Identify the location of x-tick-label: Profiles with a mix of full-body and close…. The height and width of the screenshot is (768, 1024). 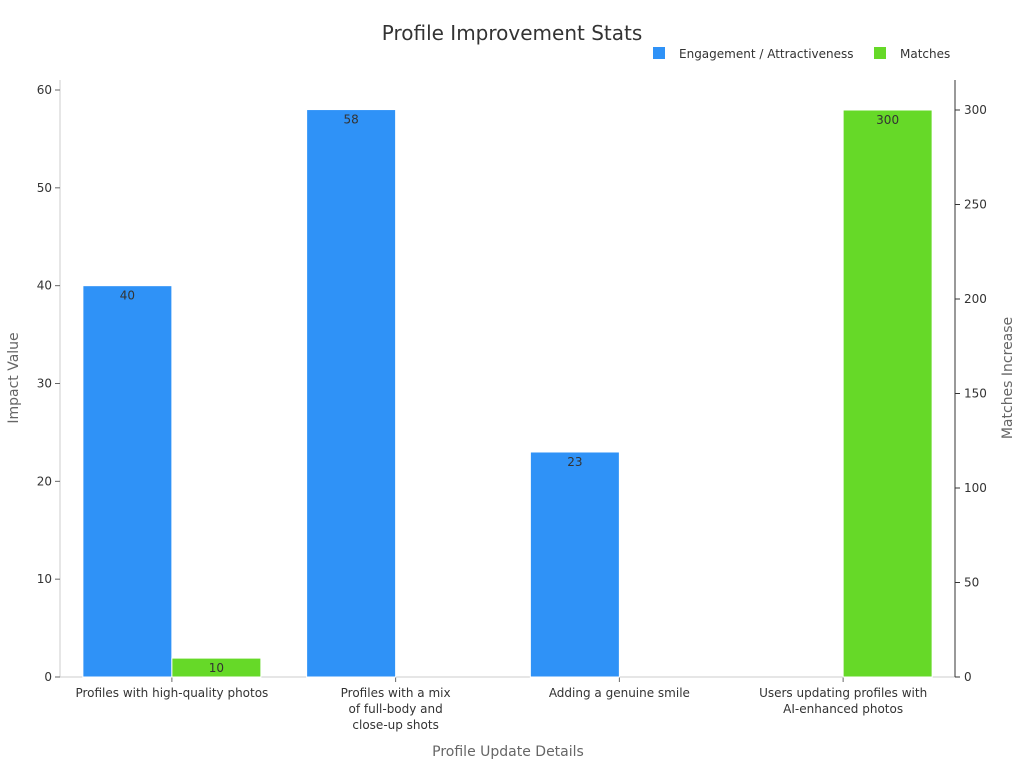
(396, 709).